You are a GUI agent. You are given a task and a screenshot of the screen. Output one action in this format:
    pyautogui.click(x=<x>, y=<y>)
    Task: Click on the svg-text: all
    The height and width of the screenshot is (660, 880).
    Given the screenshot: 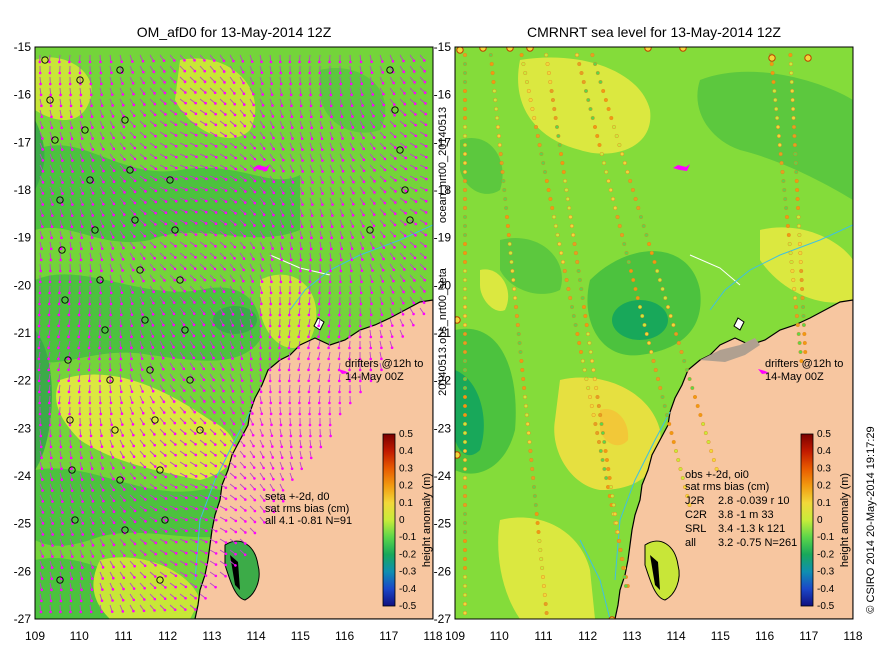 What is the action you would take?
    pyautogui.click(x=690, y=543)
    